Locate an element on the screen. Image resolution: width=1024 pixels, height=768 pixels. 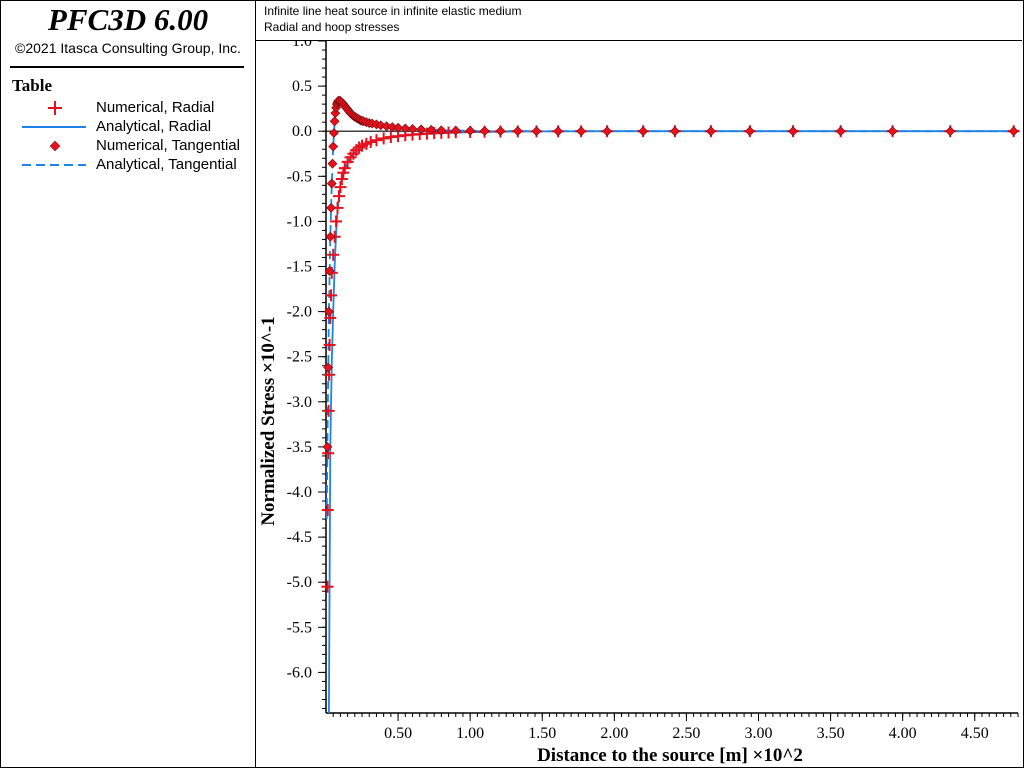
y-tick-label: -2.0 is located at coordinates (299, 312).